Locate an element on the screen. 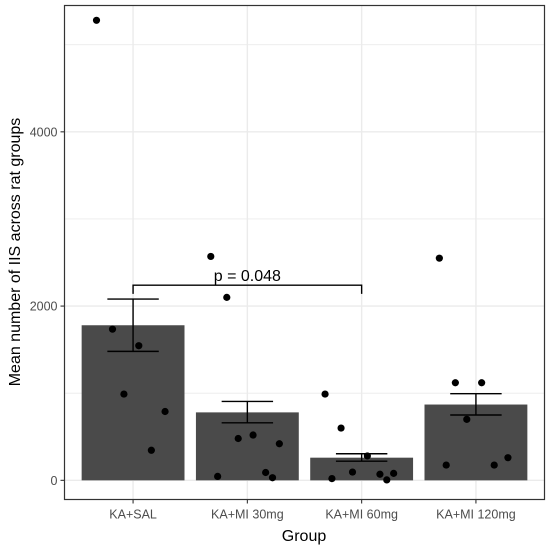  bar-ka-mi-60mg is located at coordinates (362, 469).